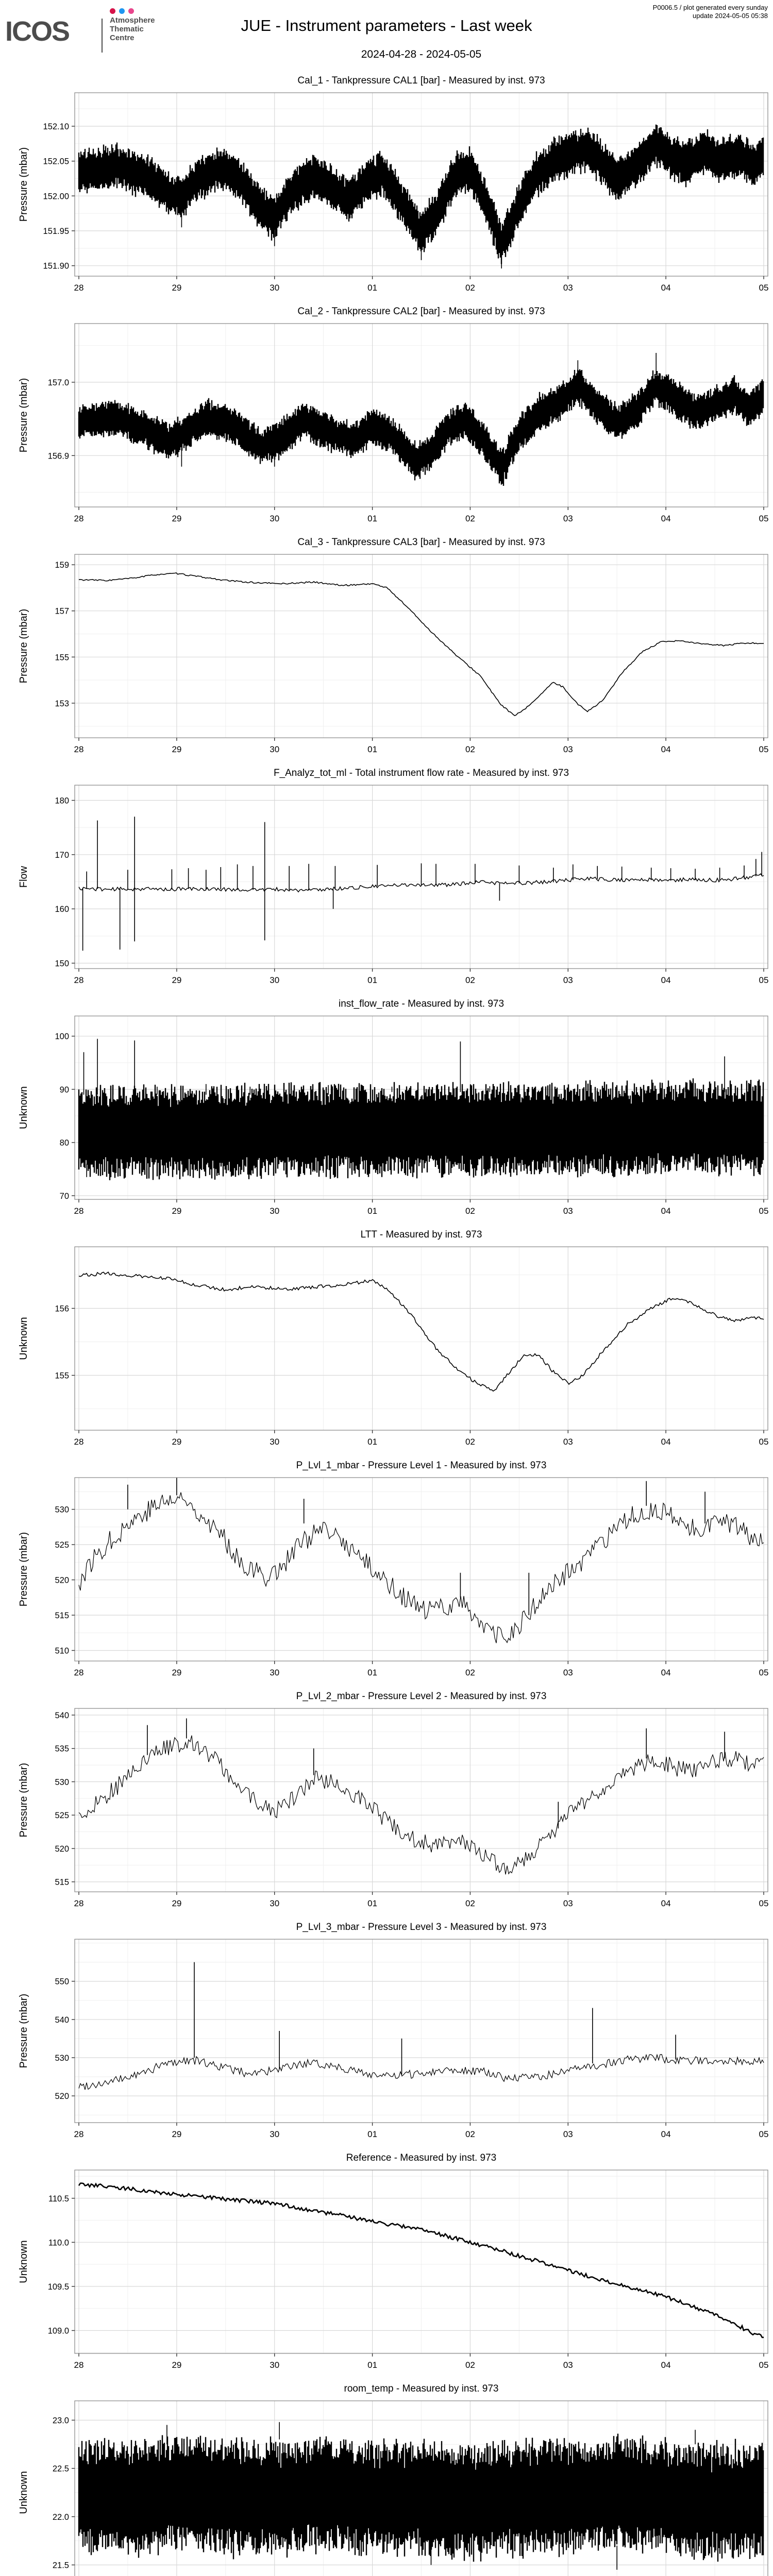  I want to click on y-axis-label: Unknown, so click(23, 2492).